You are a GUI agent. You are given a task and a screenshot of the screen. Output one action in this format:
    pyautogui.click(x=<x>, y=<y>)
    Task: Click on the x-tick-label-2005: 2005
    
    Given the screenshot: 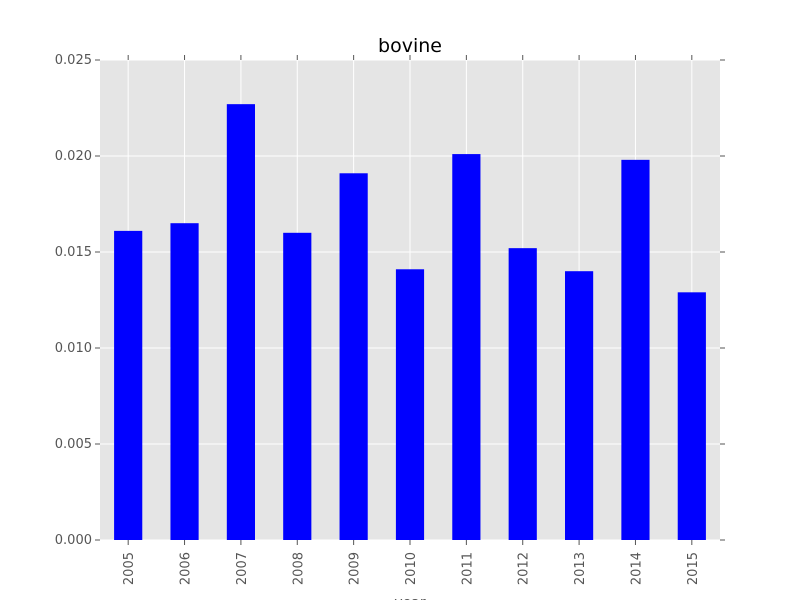 What is the action you would take?
    pyautogui.click(x=129, y=568)
    